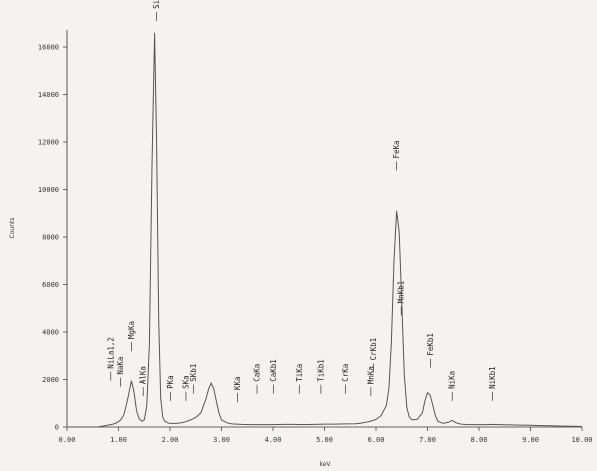 The image size is (597, 471). What do you see at coordinates (143, 375) in the screenshot?
I see `peak-label: AlKa` at bounding box center [143, 375].